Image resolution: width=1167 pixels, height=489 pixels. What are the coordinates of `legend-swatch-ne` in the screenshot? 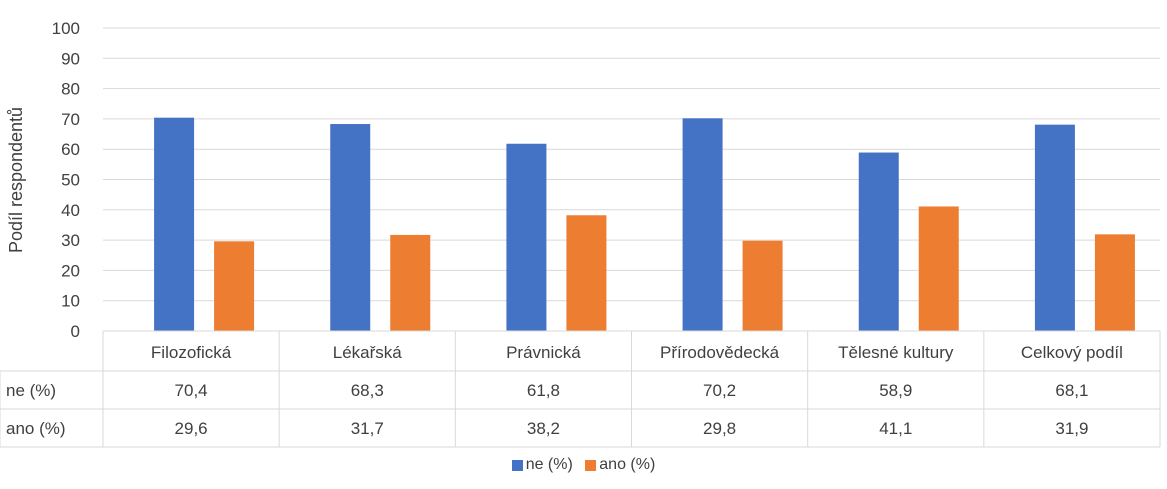 It's located at (517, 465).